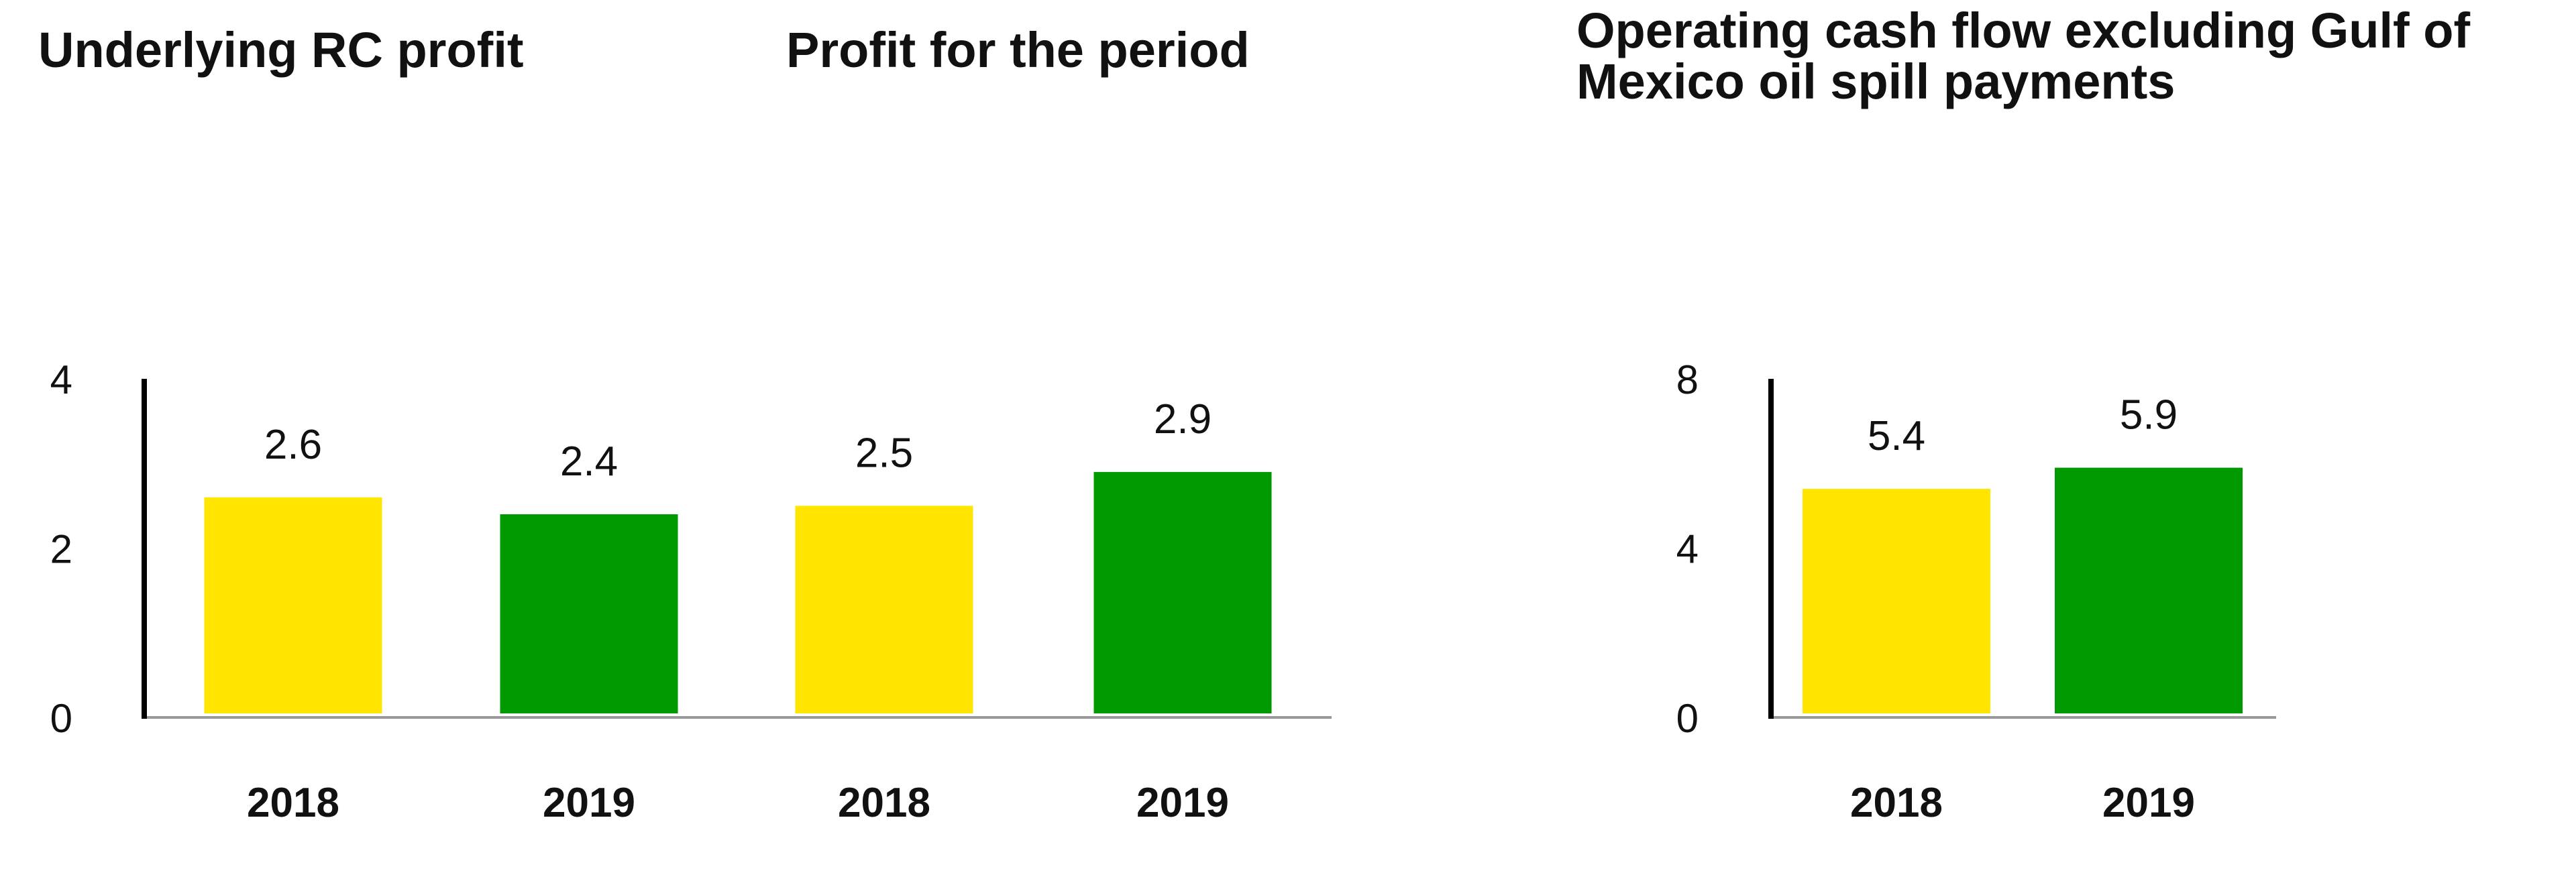 This screenshot has width=2576, height=875. I want to click on data-label: 5.9, so click(2149, 415).